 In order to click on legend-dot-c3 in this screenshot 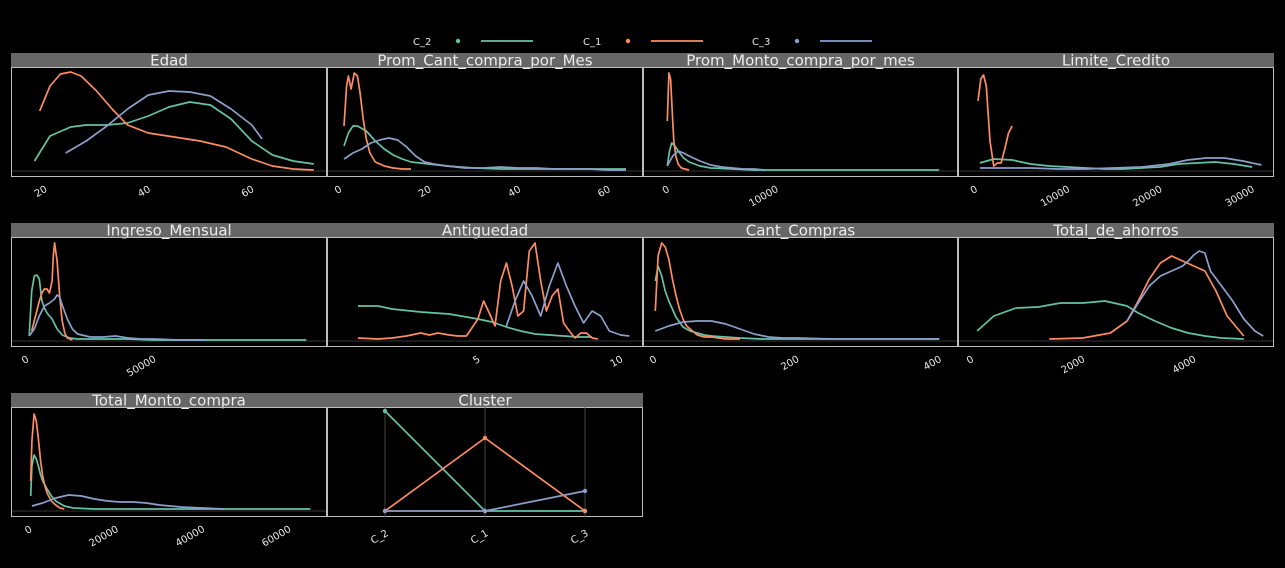, I will do `click(797, 41)`.